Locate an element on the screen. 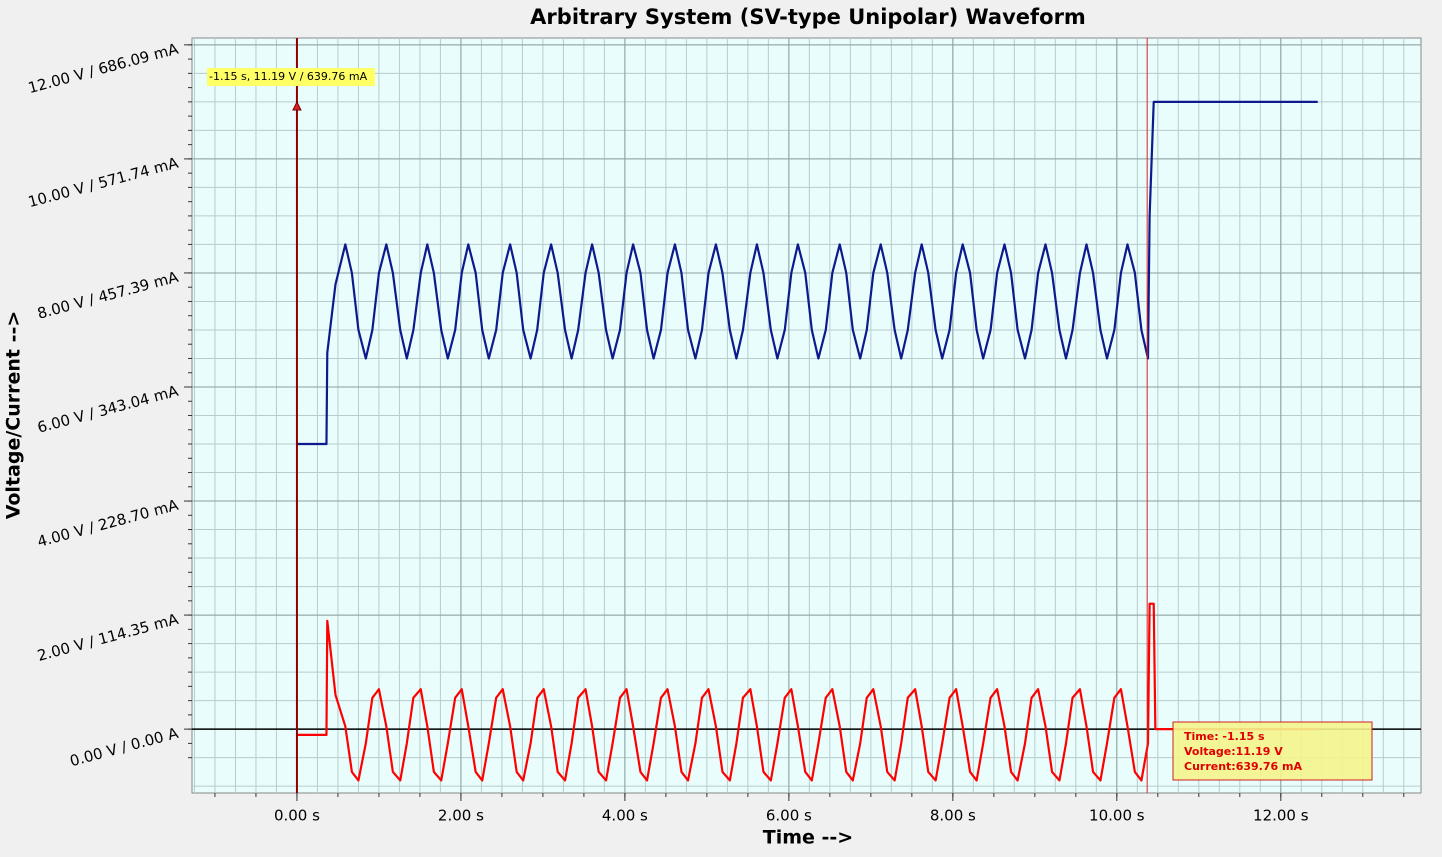  y-axis-label: Voltage/Current --> is located at coordinates (14, 415).